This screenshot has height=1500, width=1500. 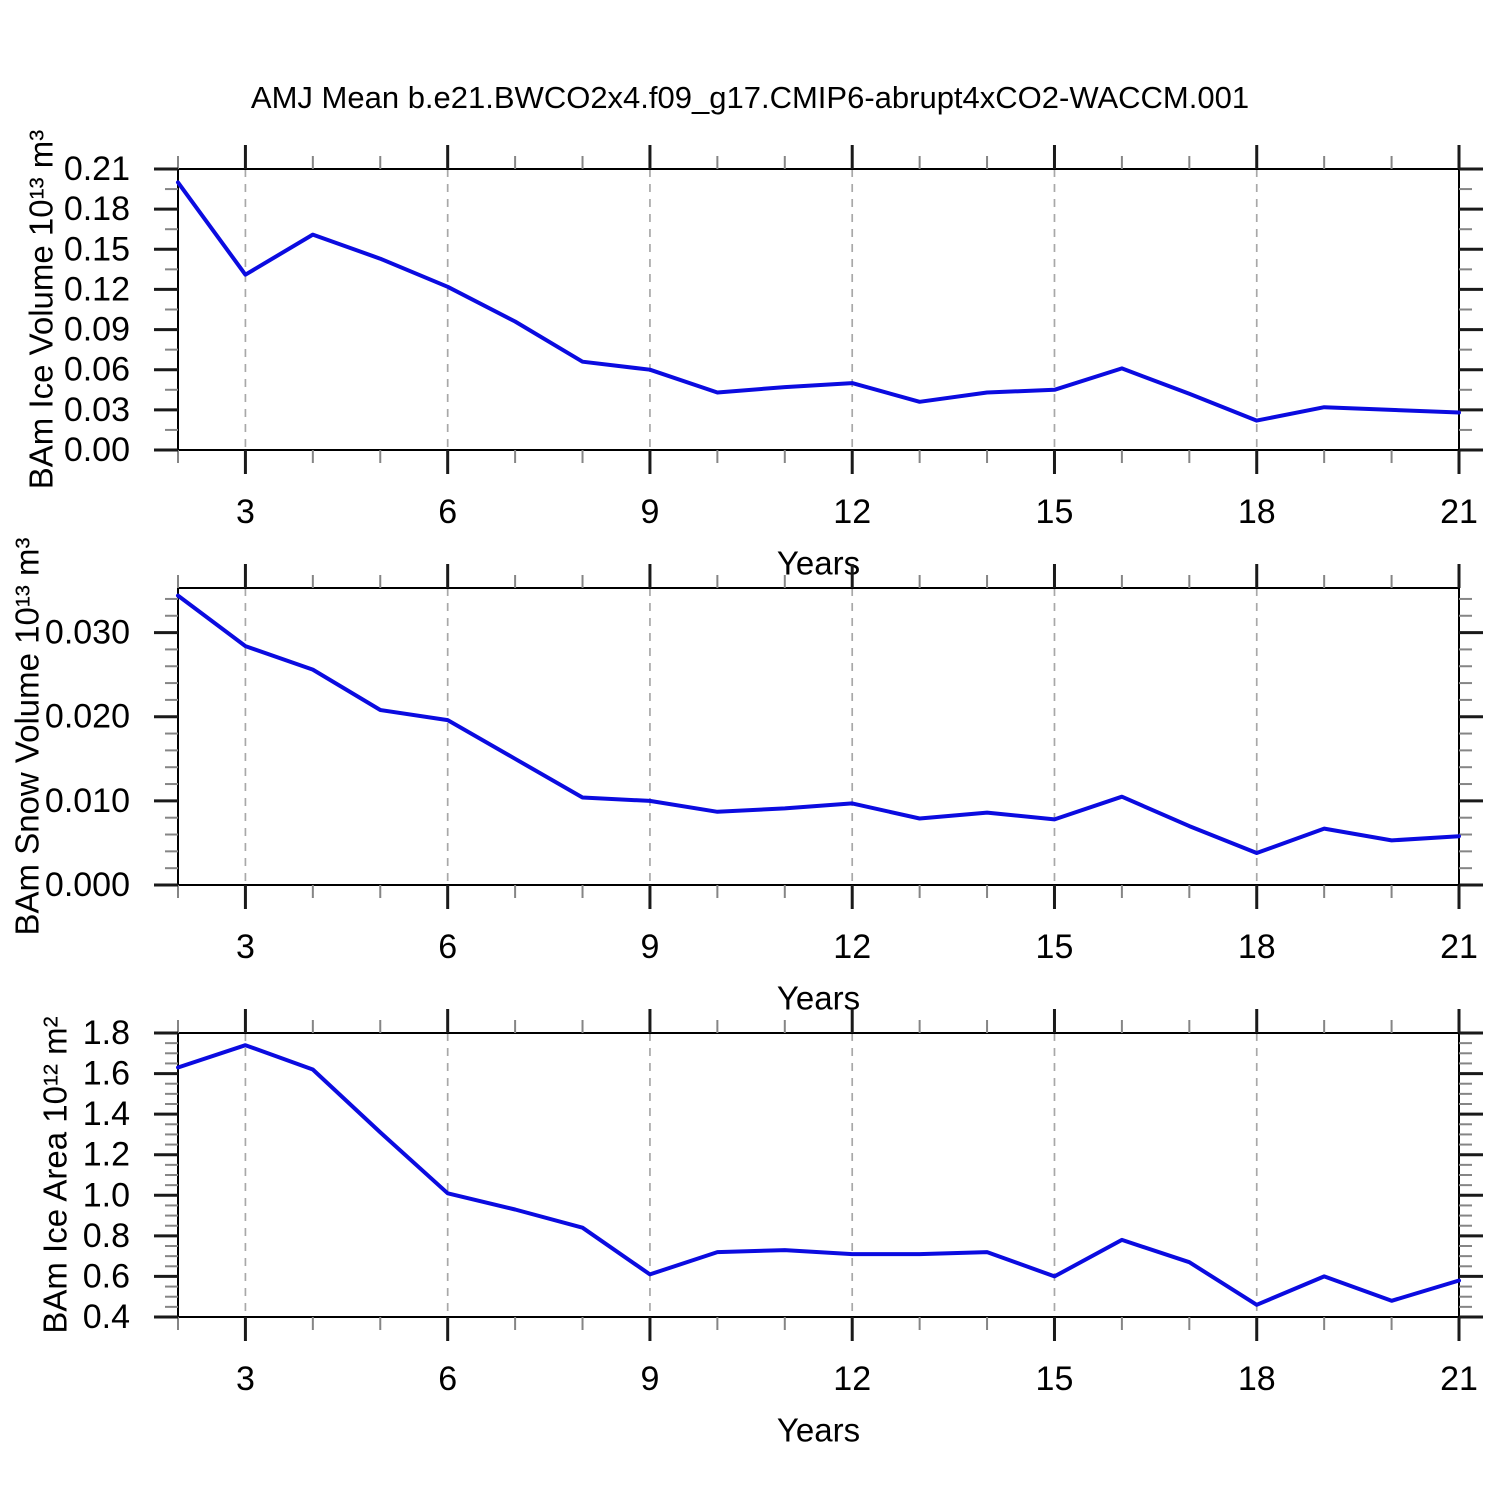 What do you see at coordinates (106, 1155) in the screenshot?
I see `y-tick-label-1.2: 1.2` at bounding box center [106, 1155].